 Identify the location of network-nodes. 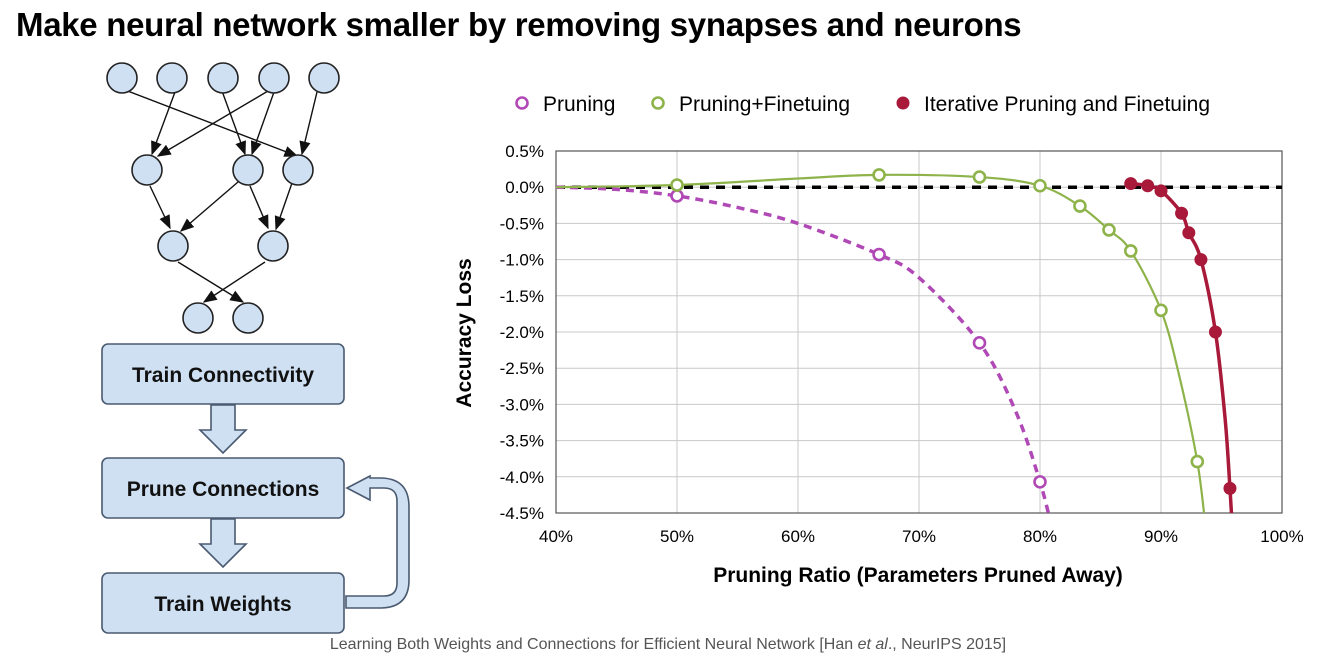
(223, 198).